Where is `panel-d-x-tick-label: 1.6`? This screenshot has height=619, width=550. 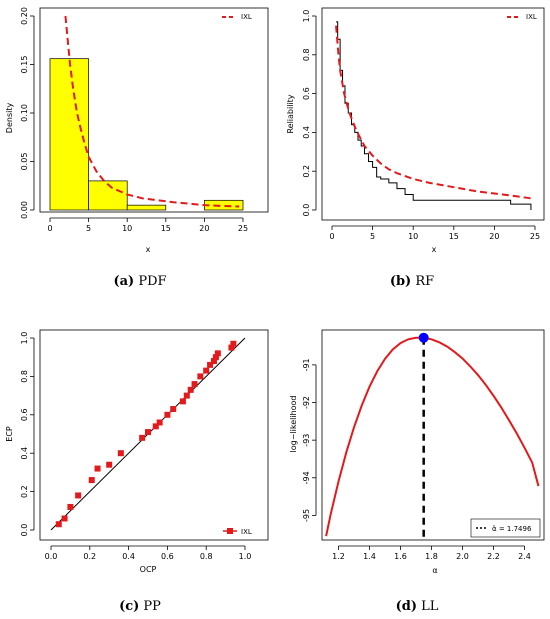
panel-d-x-tick-label: 1.6 is located at coordinates (400, 556).